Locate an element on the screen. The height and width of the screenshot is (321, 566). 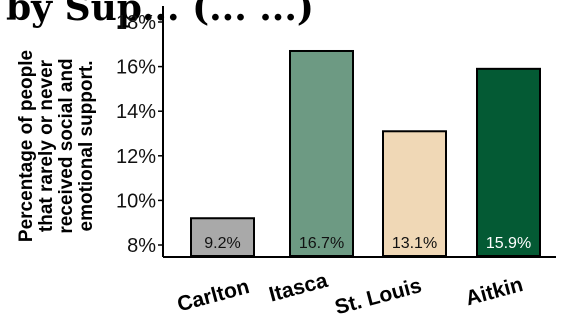
bar-carlton is located at coordinates (222, 237).